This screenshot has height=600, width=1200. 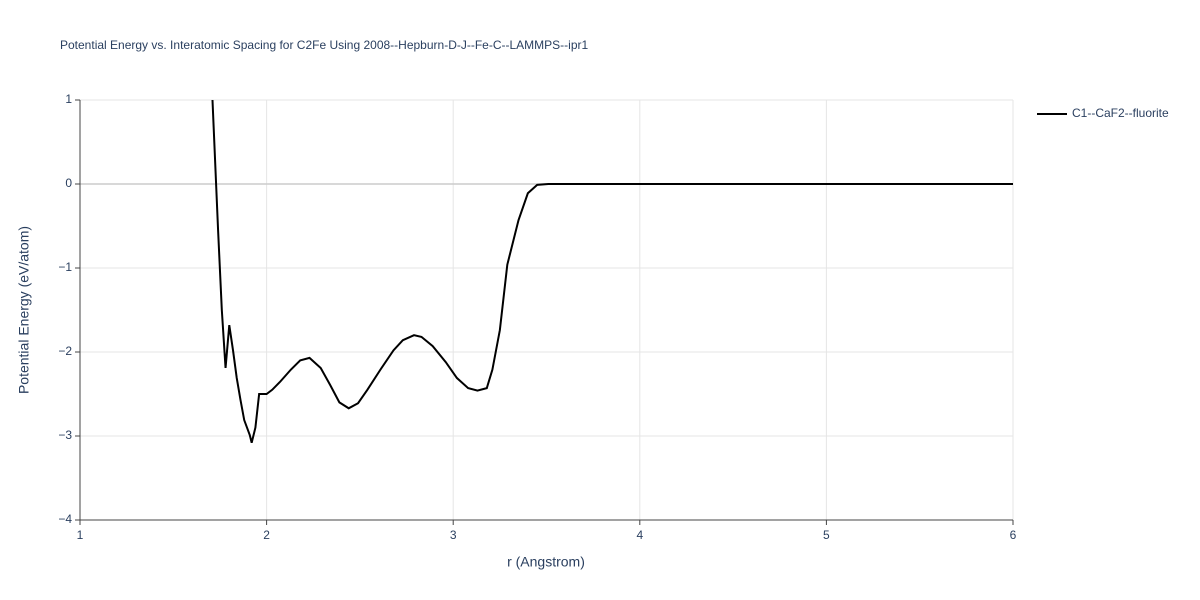 I want to click on y-tick-label: −1, so click(x=65, y=267).